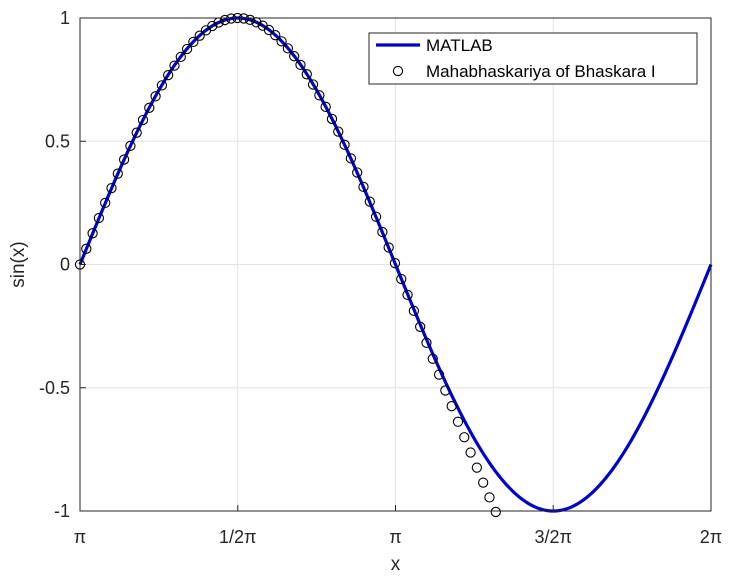 The image size is (742, 585). I want to click on legend-marker-swatch, so click(398, 71).